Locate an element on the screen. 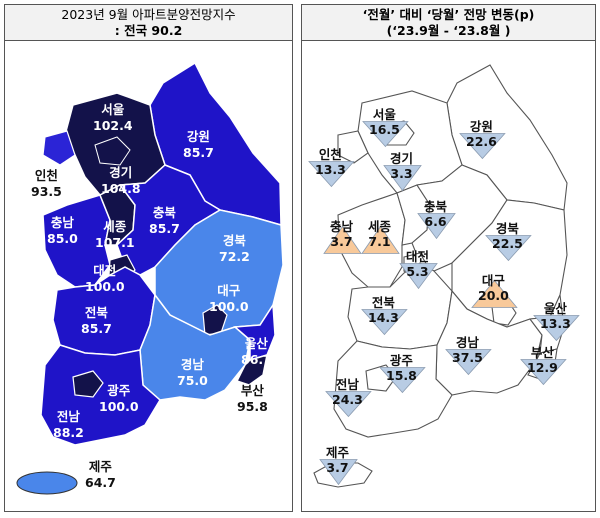 This screenshot has width=600, height=518. left-label-gyeongnam: 경남 75.0 is located at coordinates (192, 372).